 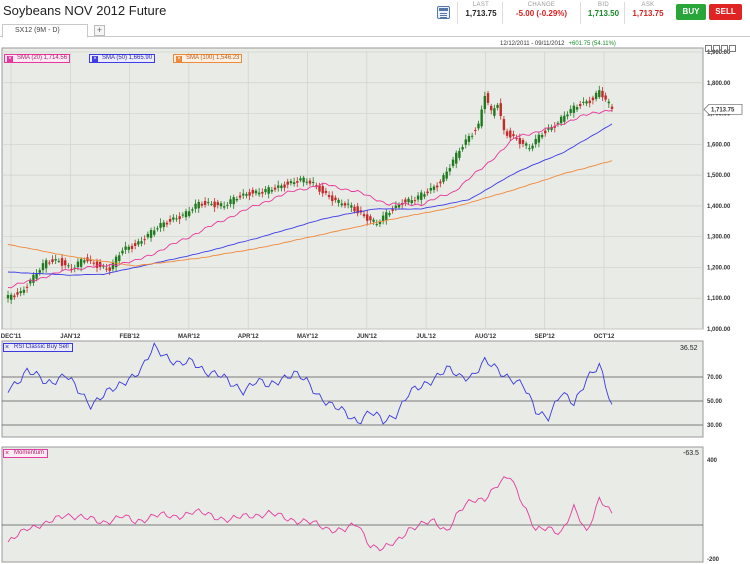 I want to click on date-range-text: 12/12/2011 - 09/11/2012, so click(x=532, y=44).